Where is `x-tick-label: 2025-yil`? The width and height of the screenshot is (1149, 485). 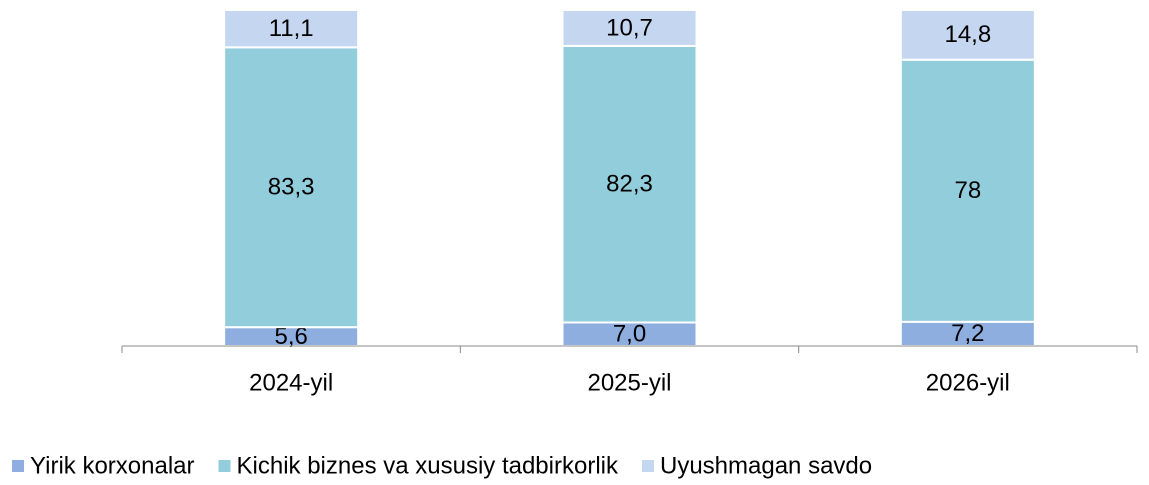 x-tick-label: 2025-yil is located at coordinates (629, 382).